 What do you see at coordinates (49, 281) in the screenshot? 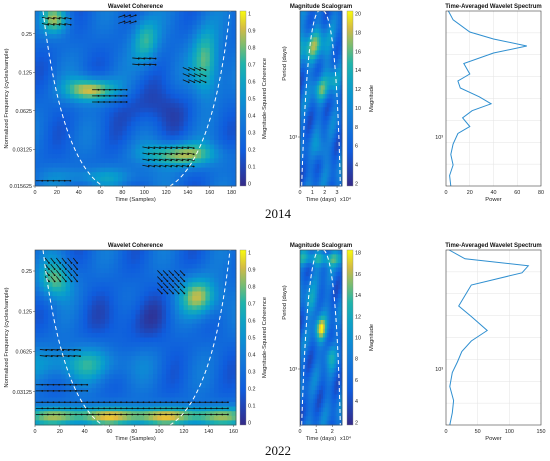
I see `phase-arrow-head` at bounding box center [49, 281].